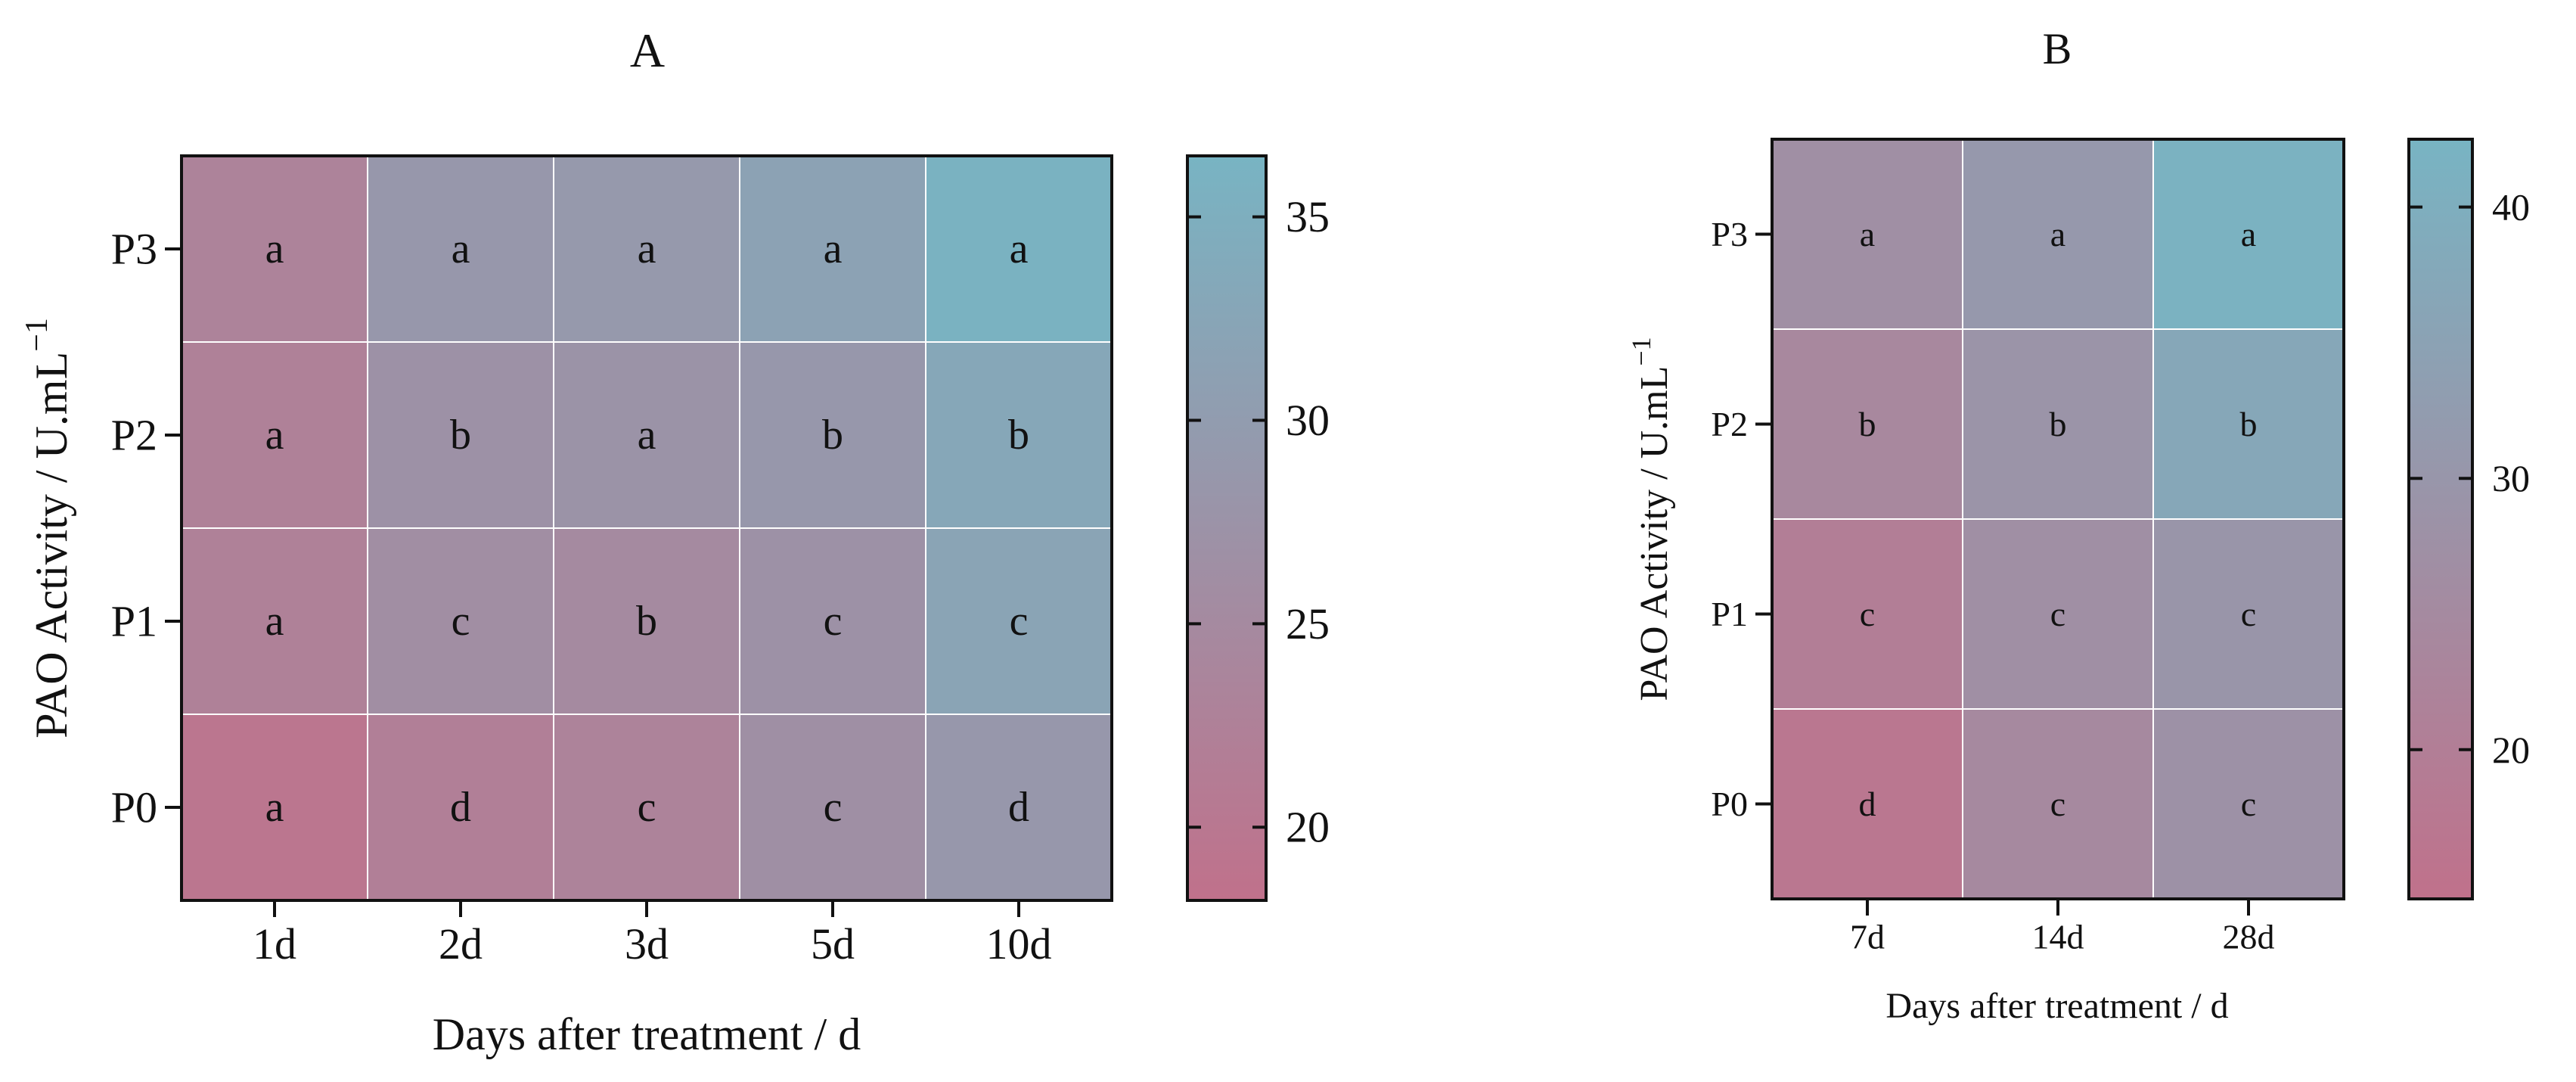 This screenshot has width=2576, height=1082. Describe the element at coordinates (2058, 937) in the screenshot. I see `x-tick-label: 14d` at that location.